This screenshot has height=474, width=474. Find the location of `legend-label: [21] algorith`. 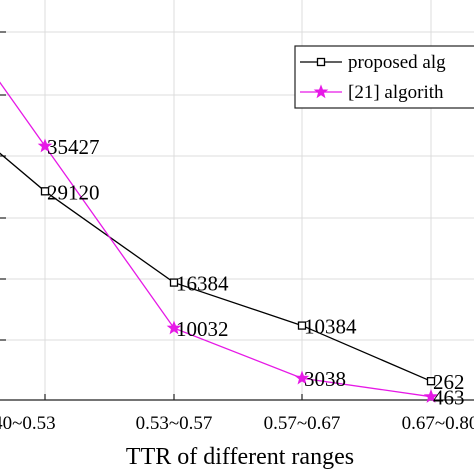

legend-label: [21] algorith is located at coordinates (396, 92).